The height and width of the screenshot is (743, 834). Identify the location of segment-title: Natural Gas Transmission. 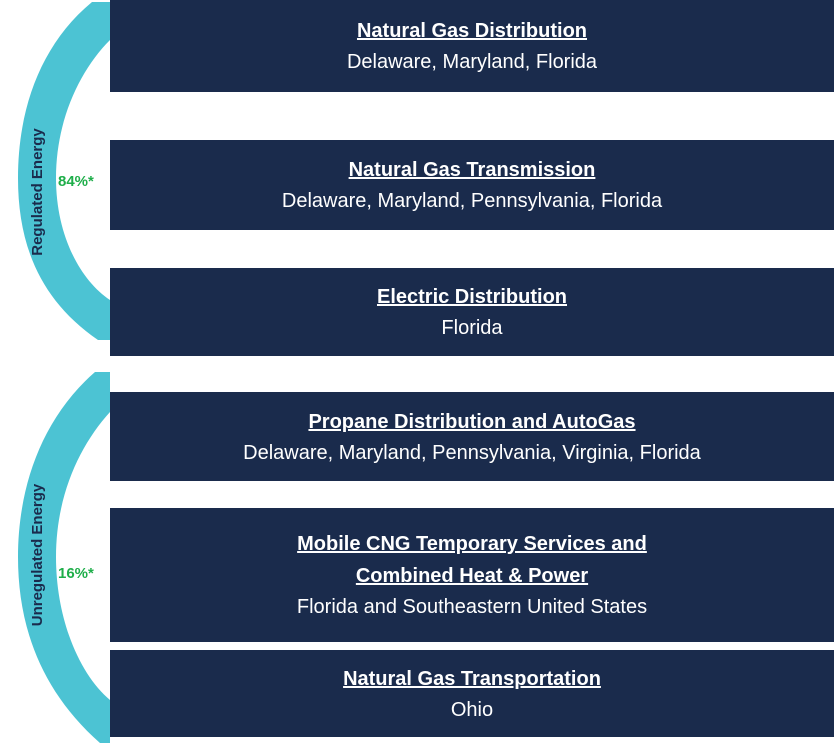
(472, 170).